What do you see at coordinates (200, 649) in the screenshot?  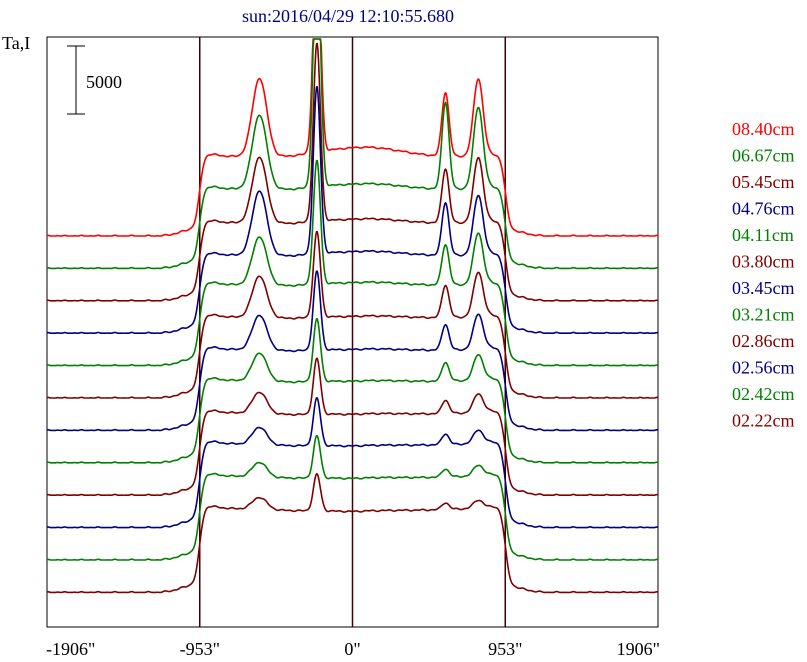 I see `x-tick-label: -953"` at bounding box center [200, 649].